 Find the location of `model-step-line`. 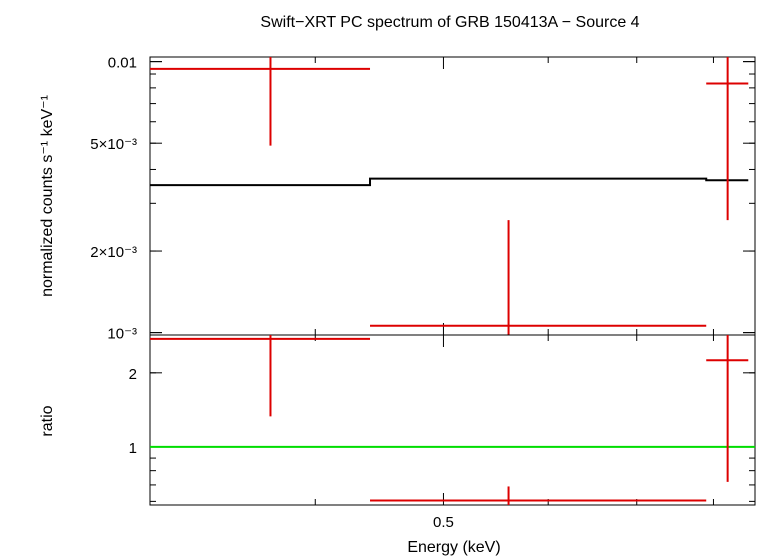

model-step-line is located at coordinates (449, 182).